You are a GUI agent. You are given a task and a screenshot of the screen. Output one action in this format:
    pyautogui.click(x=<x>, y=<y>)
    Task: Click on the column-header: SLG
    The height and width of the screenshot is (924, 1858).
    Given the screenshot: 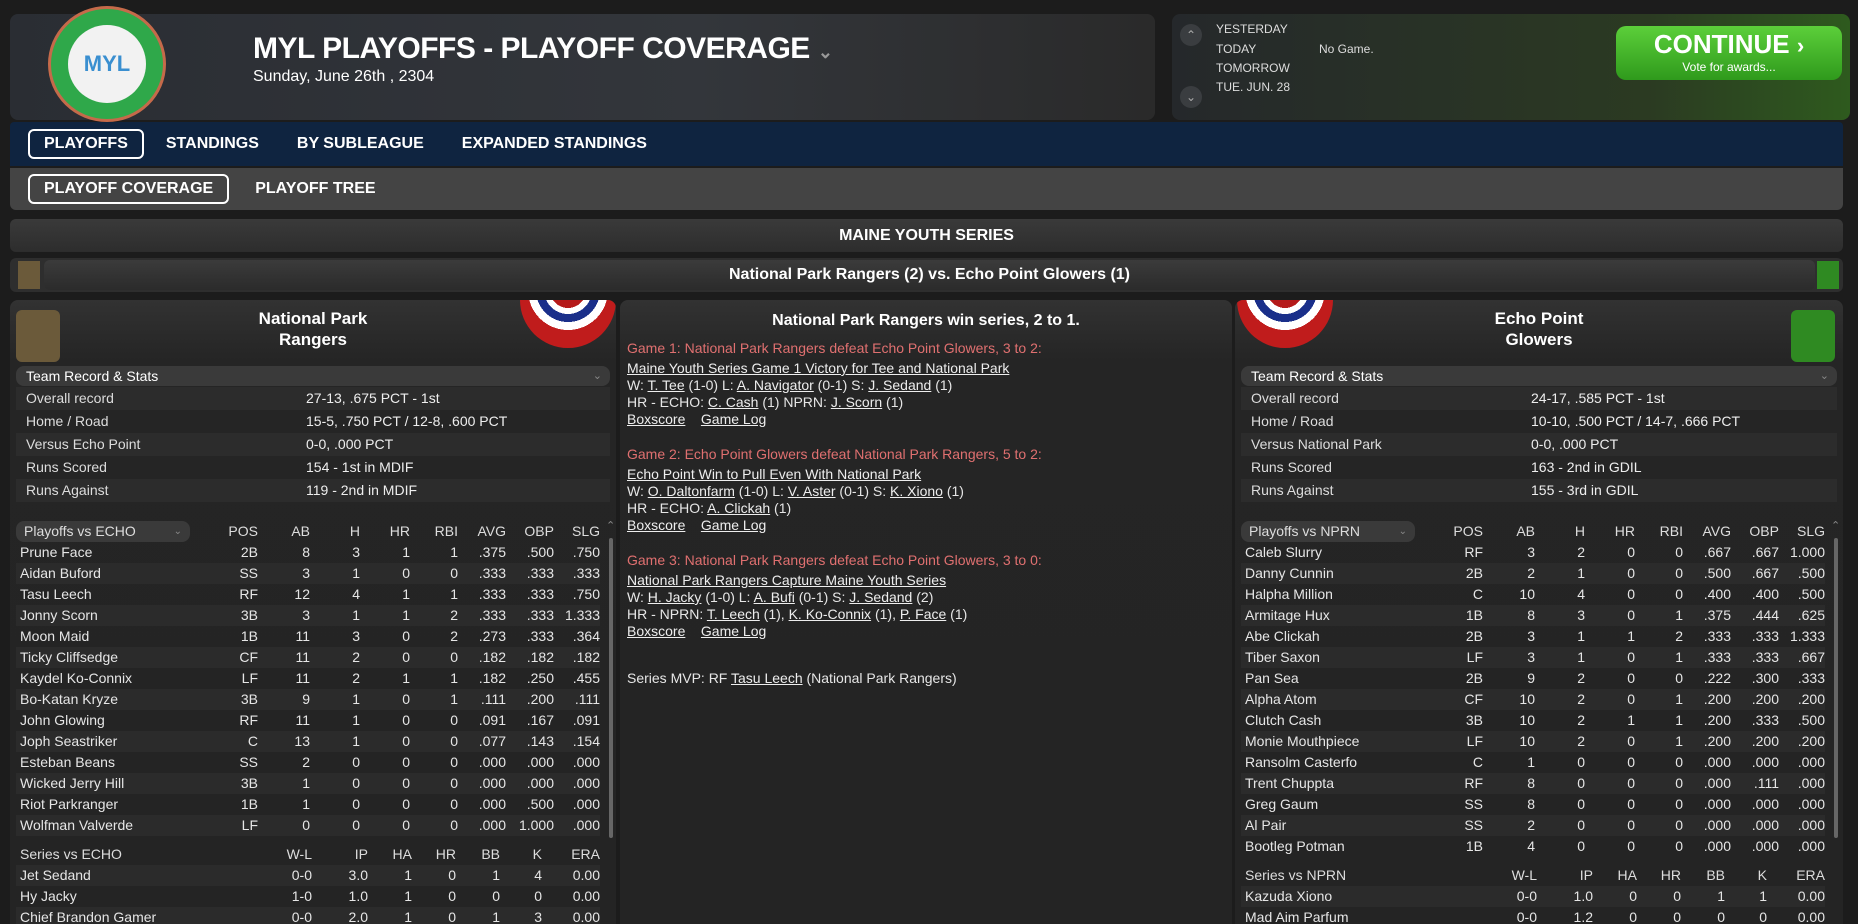 What is the action you would take?
    pyautogui.click(x=1810, y=531)
    